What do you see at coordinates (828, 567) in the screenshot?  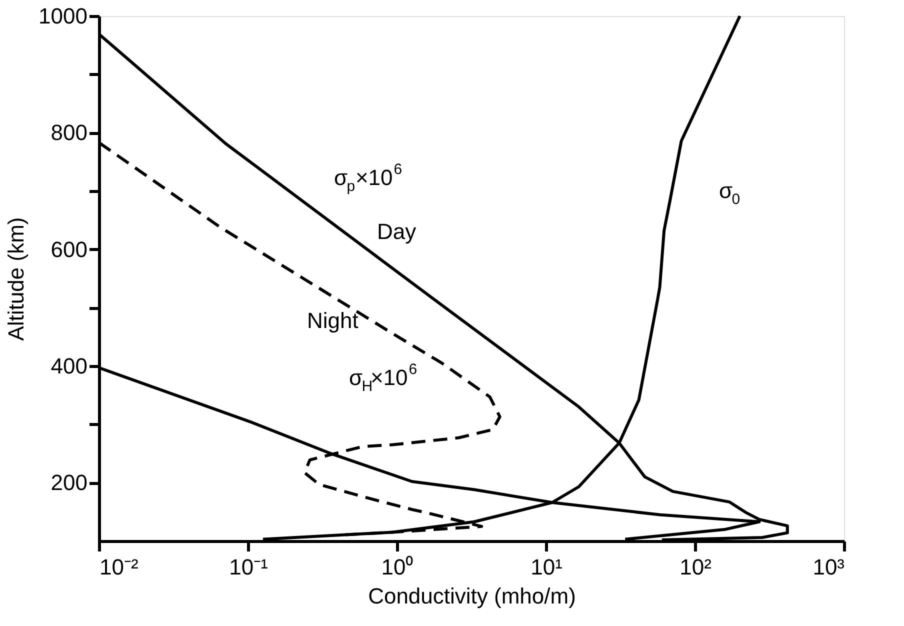 I see `x-tick-label: 10³` at bounding box center [828, 567].